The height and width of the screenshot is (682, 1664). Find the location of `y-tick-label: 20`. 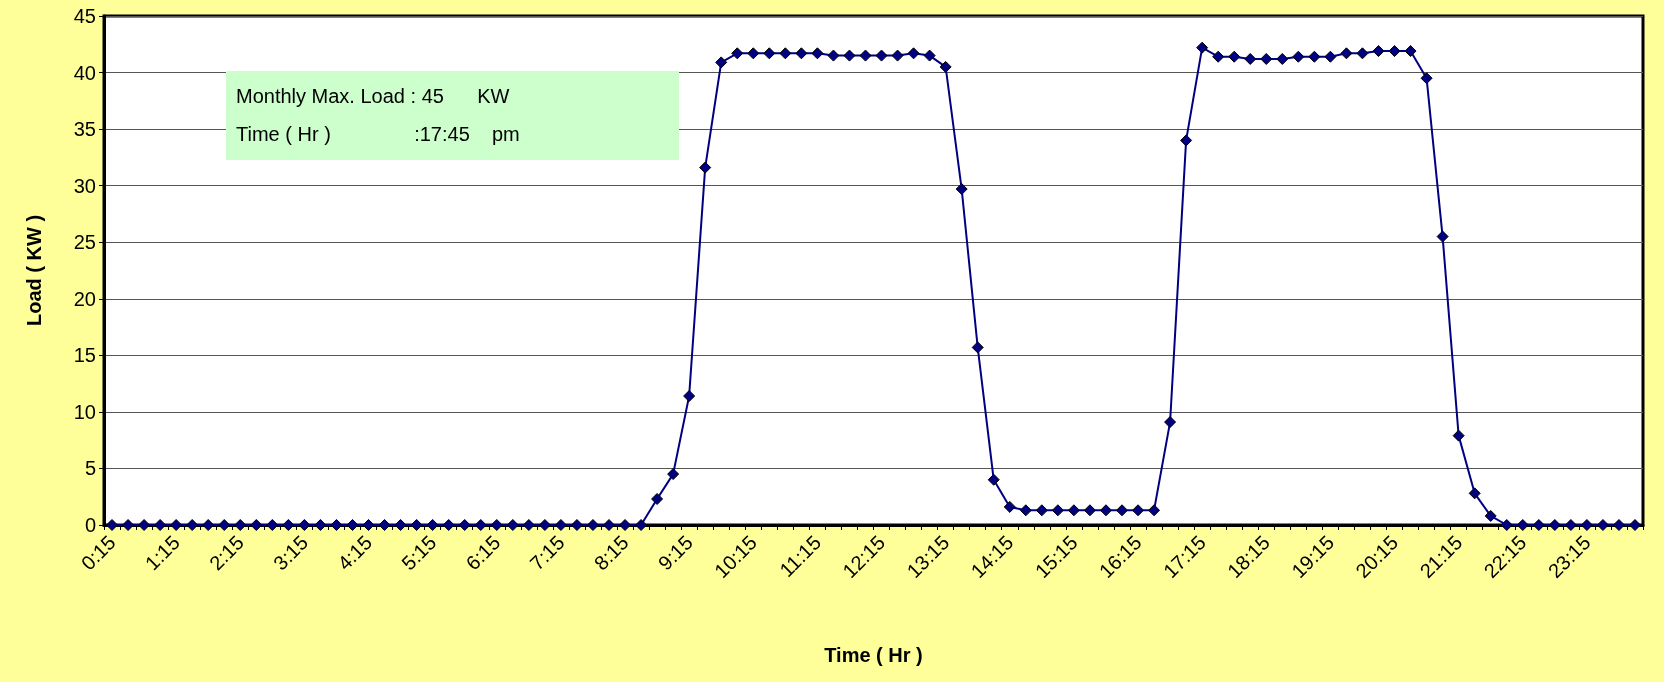

y-tick-label: 20 is located at coordinates (84, 298).